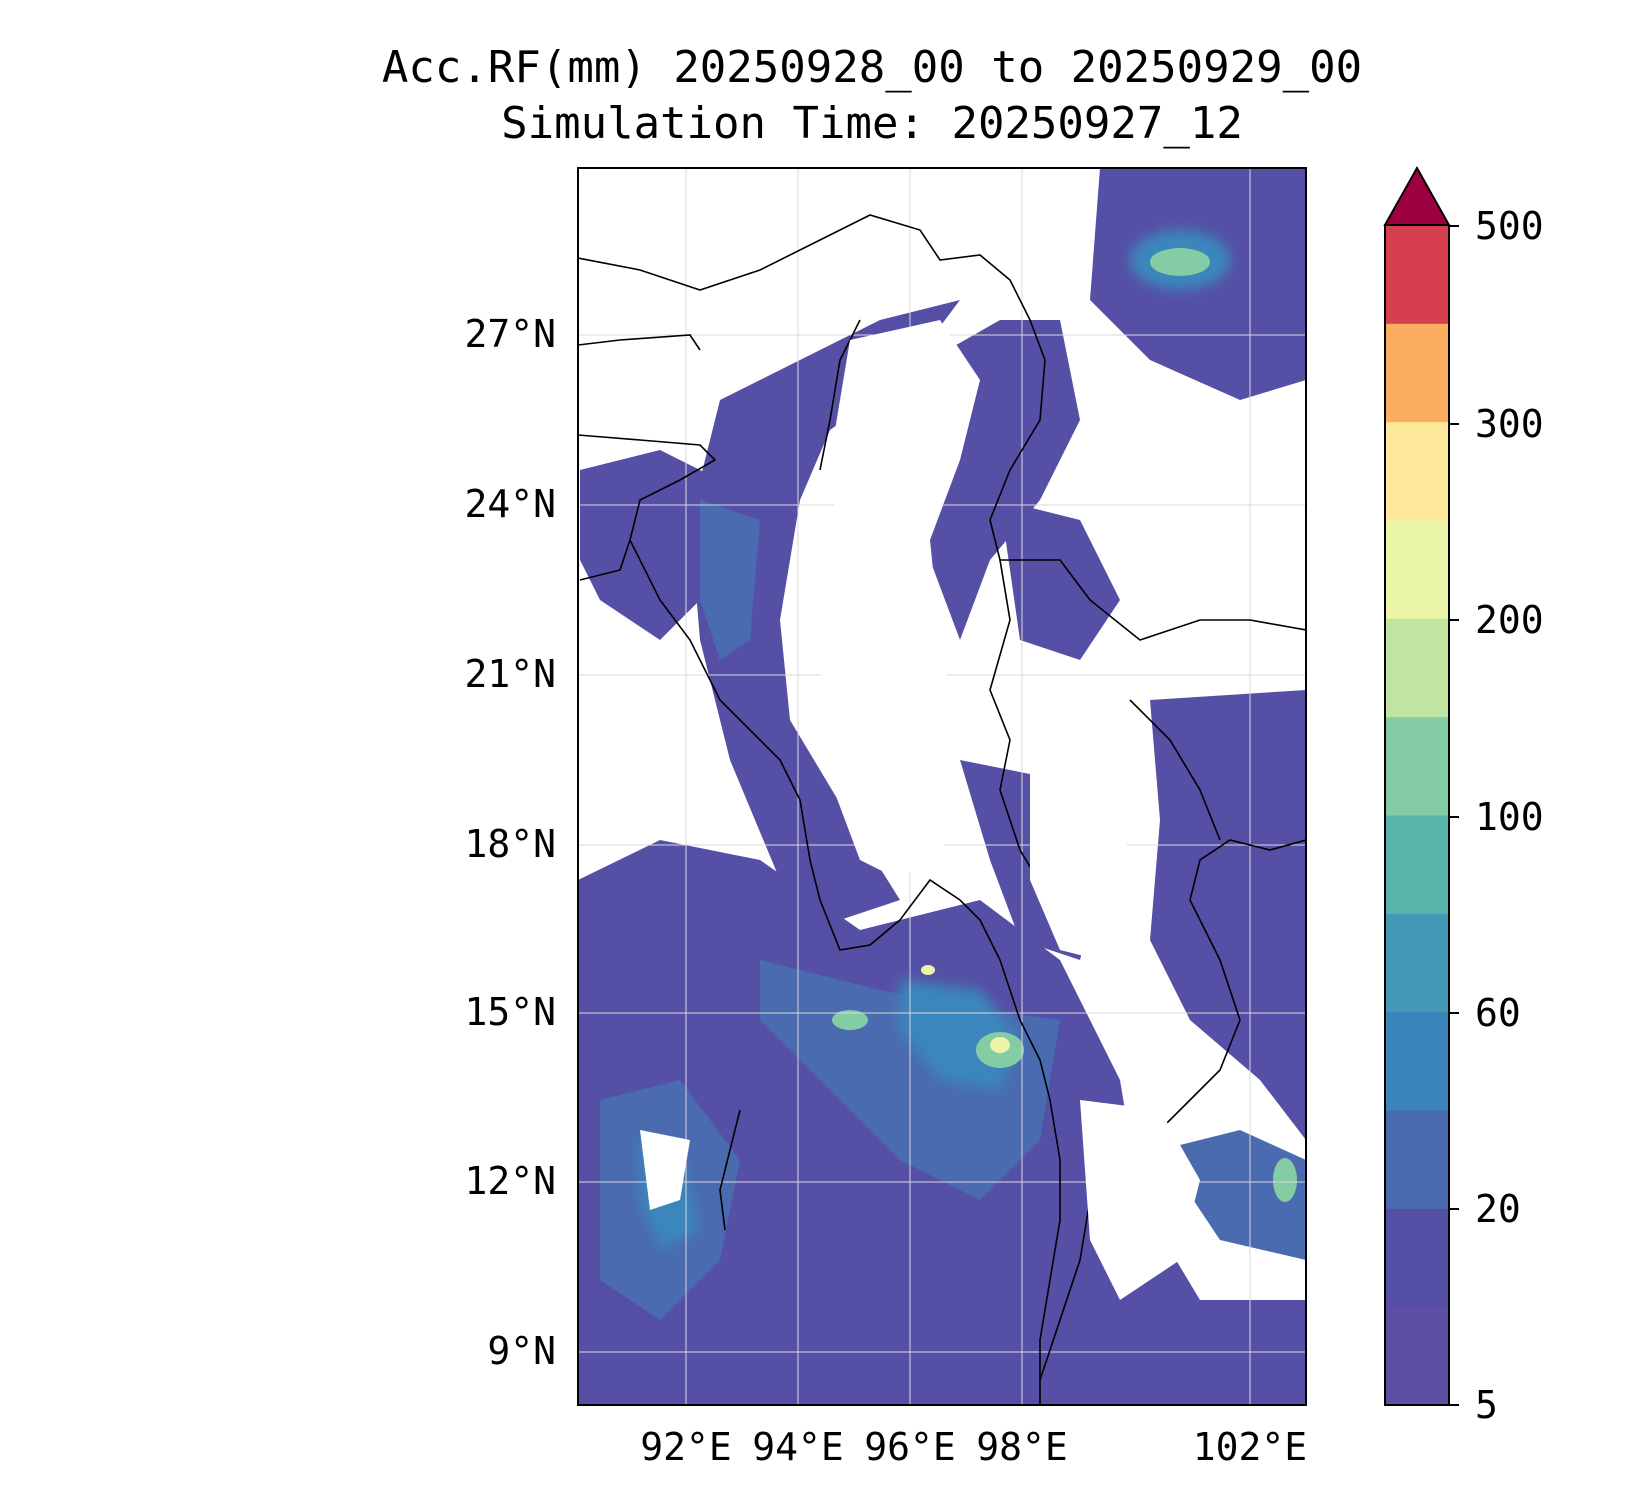 The width and height of the screenshot is (1650, 1500). I want to click on latitude-axis: 27°N 24°N 21°N 18°N 15°N 12°N 9°N, so click(510, 842).